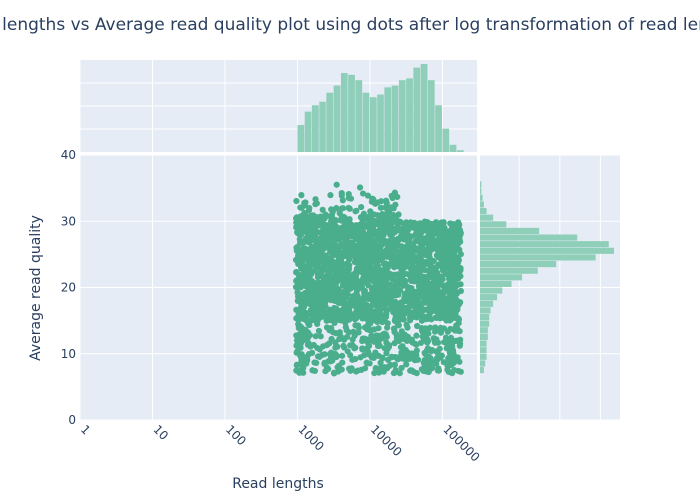  I want to click on scatter-points, so click(378, 279).